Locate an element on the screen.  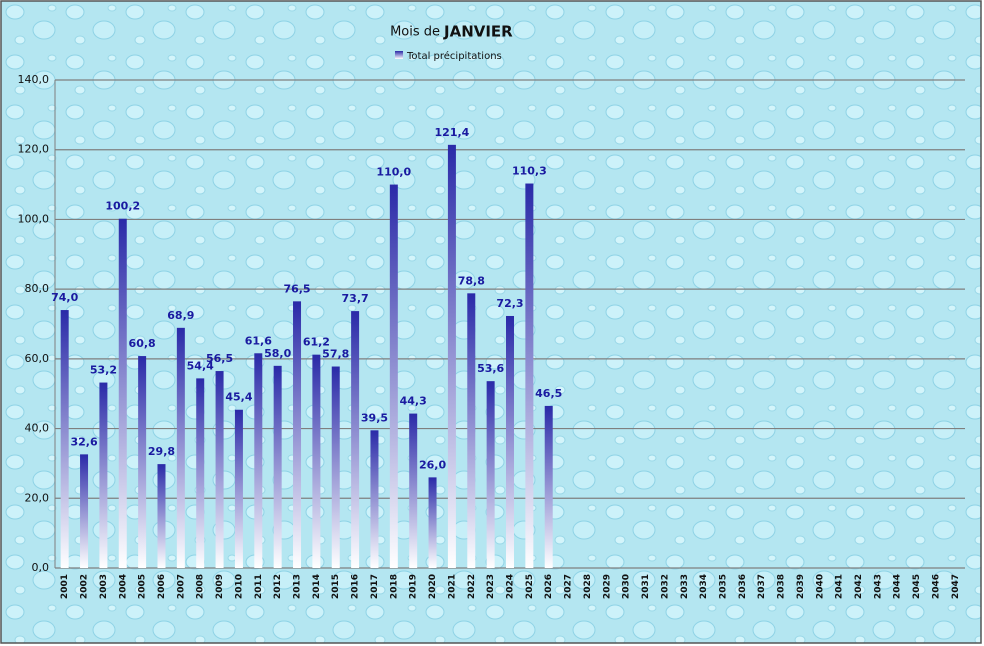
value-label: 53,2 is located at coordinates (103, 370).